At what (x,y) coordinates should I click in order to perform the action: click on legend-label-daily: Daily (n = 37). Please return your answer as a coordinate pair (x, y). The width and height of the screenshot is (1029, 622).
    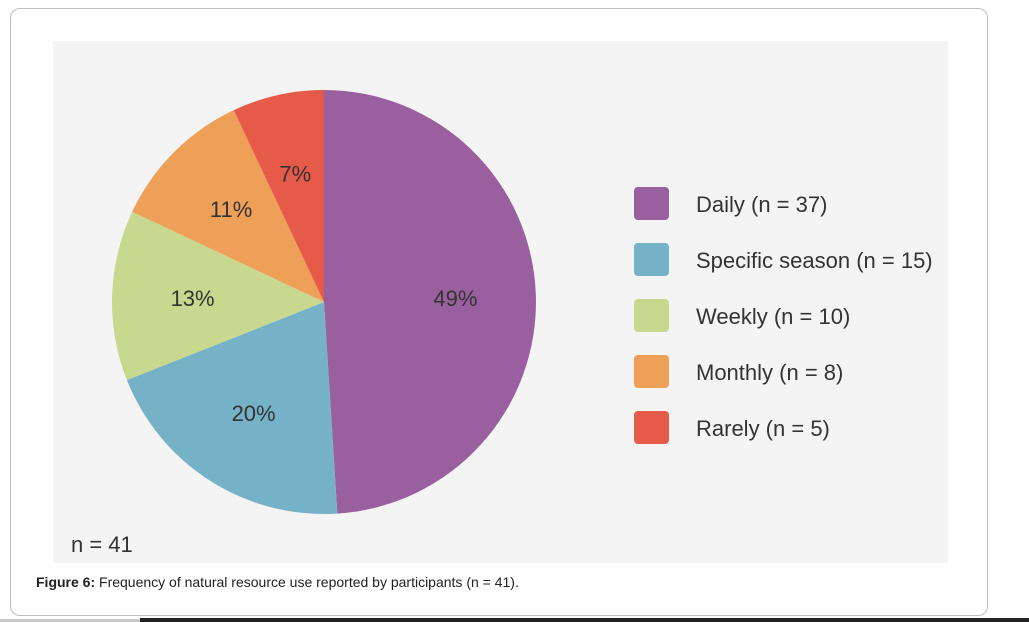
    Looking at the image, I should click on (761, 204).